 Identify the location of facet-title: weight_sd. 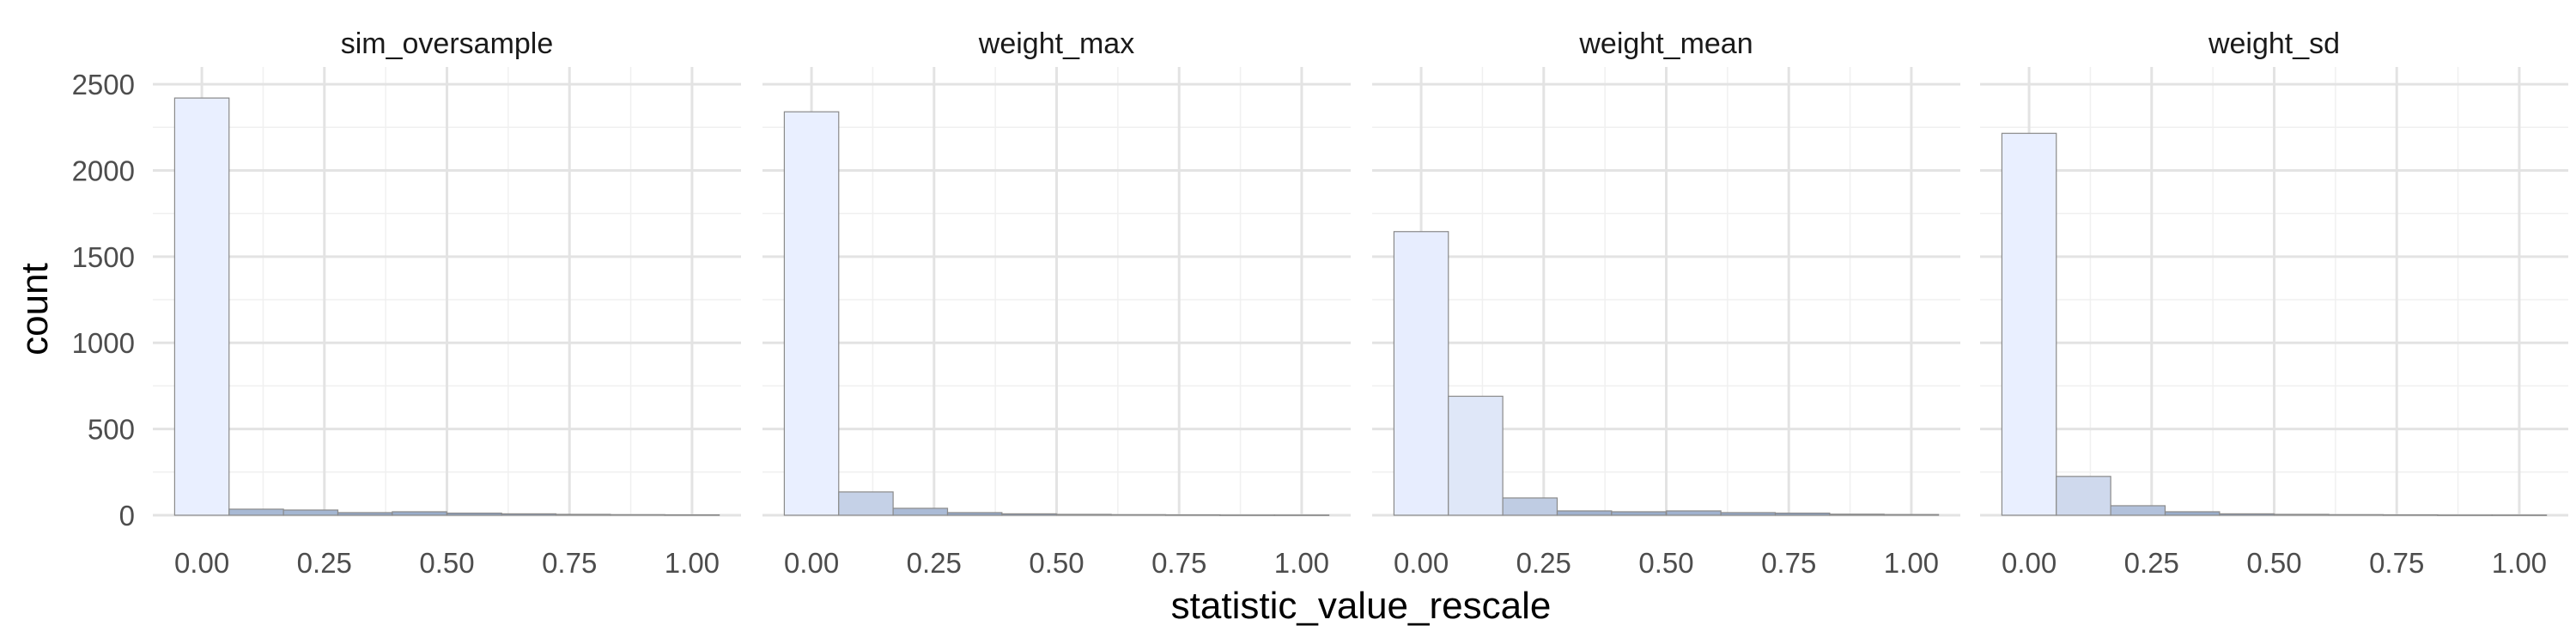
(2274, 44).